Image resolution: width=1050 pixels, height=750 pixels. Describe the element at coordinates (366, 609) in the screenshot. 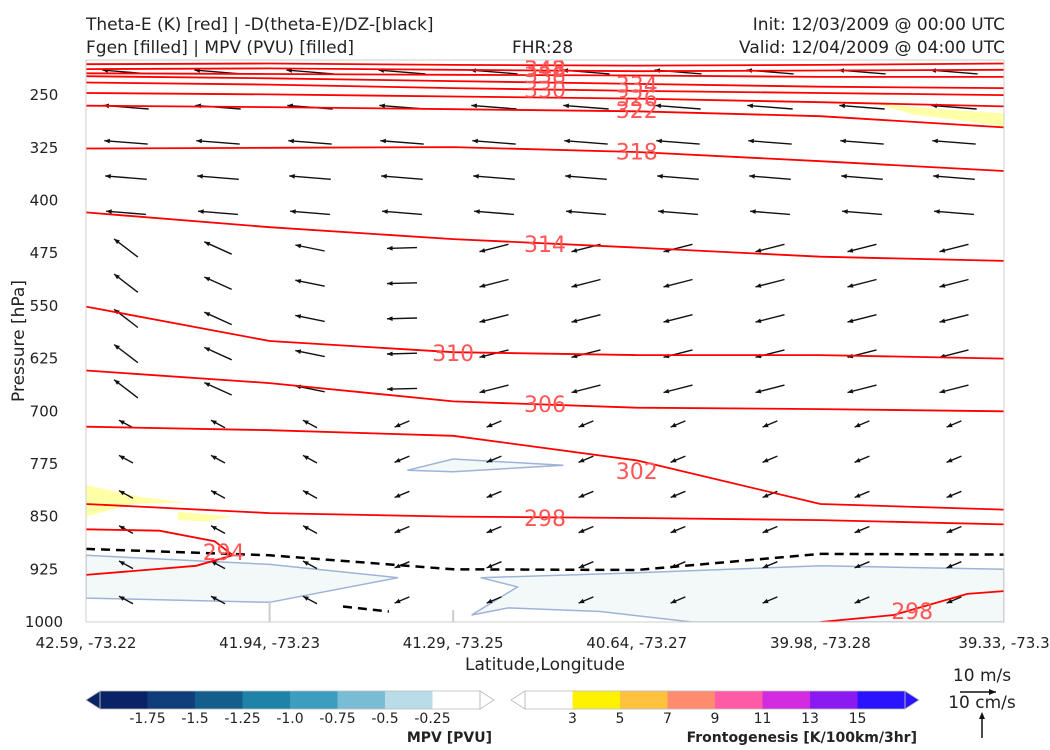

I see `dthetae-dz-contour` at that location.